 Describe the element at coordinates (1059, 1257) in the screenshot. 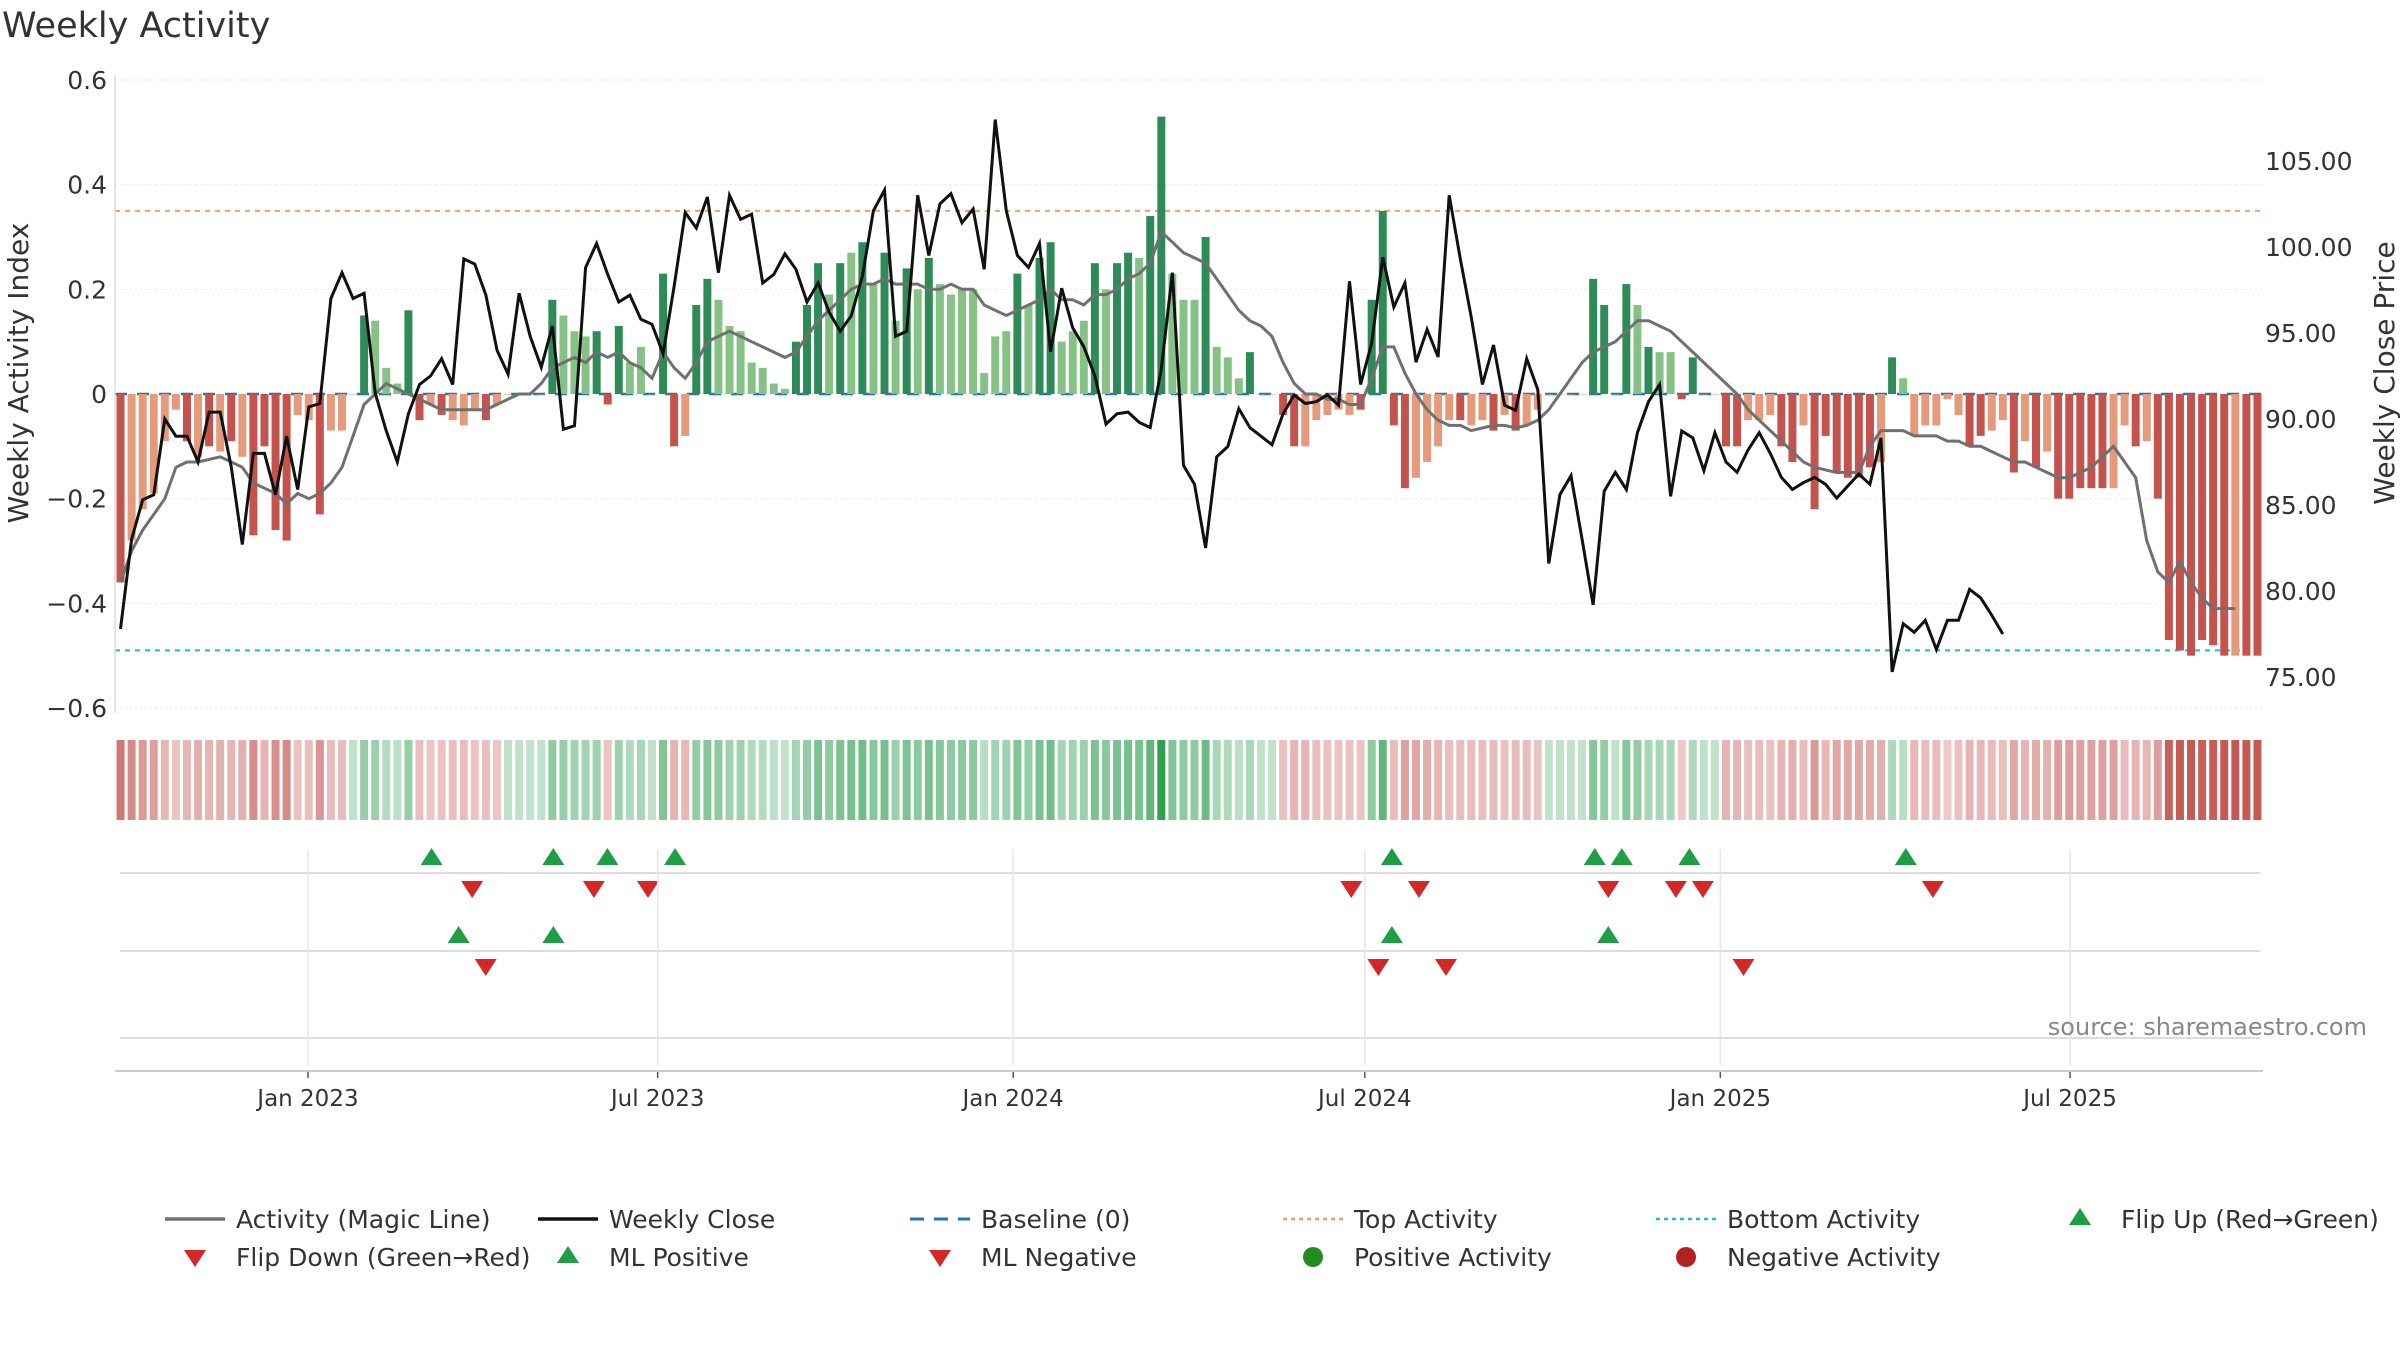

I see `legend-label: ML Negative` at that location.